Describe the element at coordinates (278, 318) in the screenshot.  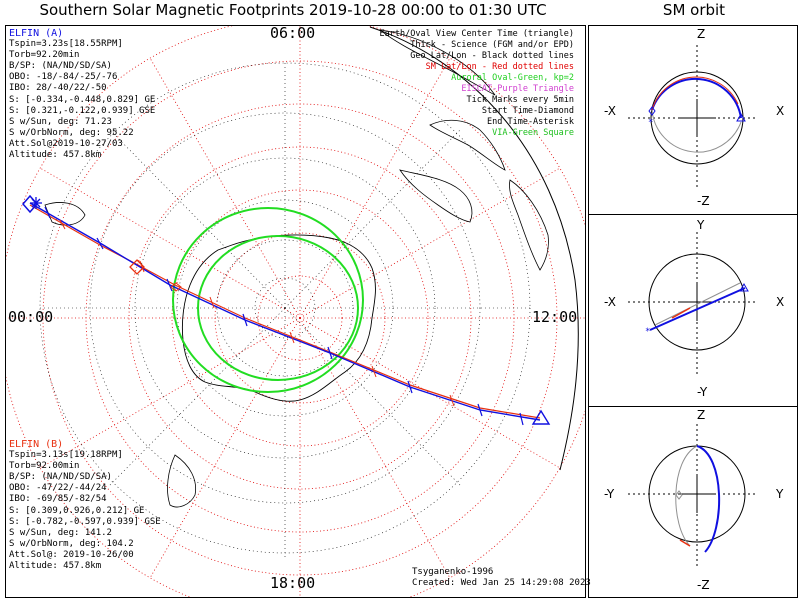
I see `antarctica-coastline` at that location.